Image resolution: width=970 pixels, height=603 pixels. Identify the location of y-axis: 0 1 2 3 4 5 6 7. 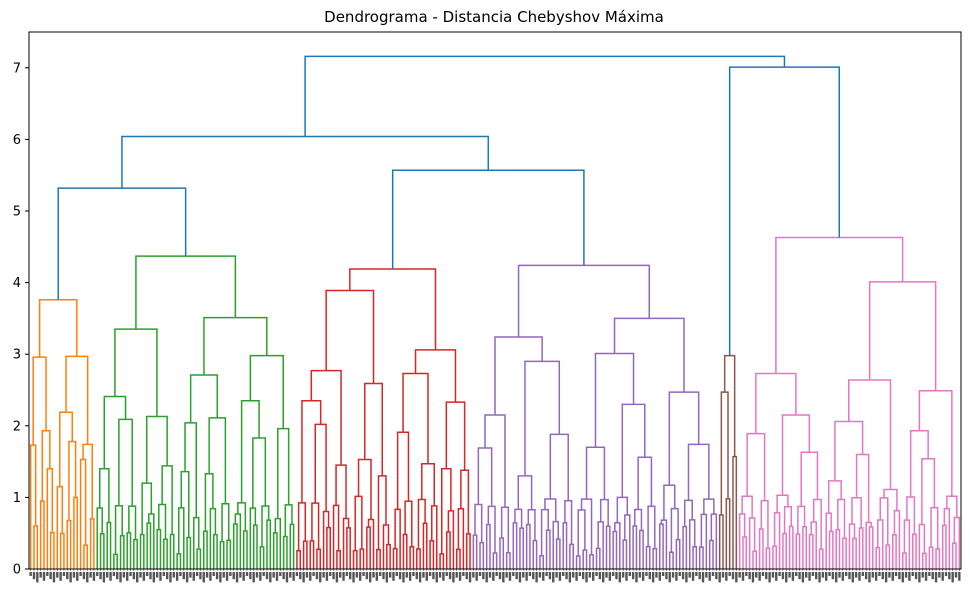
(21, 319).